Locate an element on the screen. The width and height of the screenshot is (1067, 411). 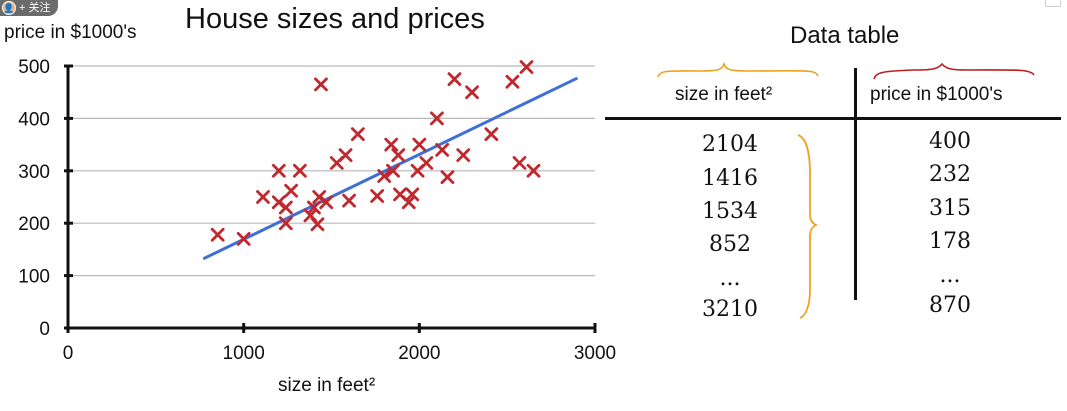
column-header-price: price in $1000's is located at coordinates (936, 94).